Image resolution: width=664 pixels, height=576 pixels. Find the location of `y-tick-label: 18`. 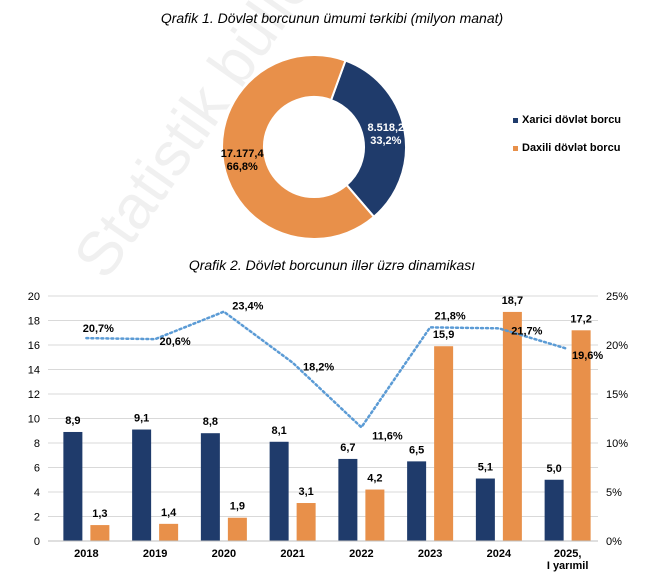

y-tick-label: 18 is located at coordinates (34, 322).